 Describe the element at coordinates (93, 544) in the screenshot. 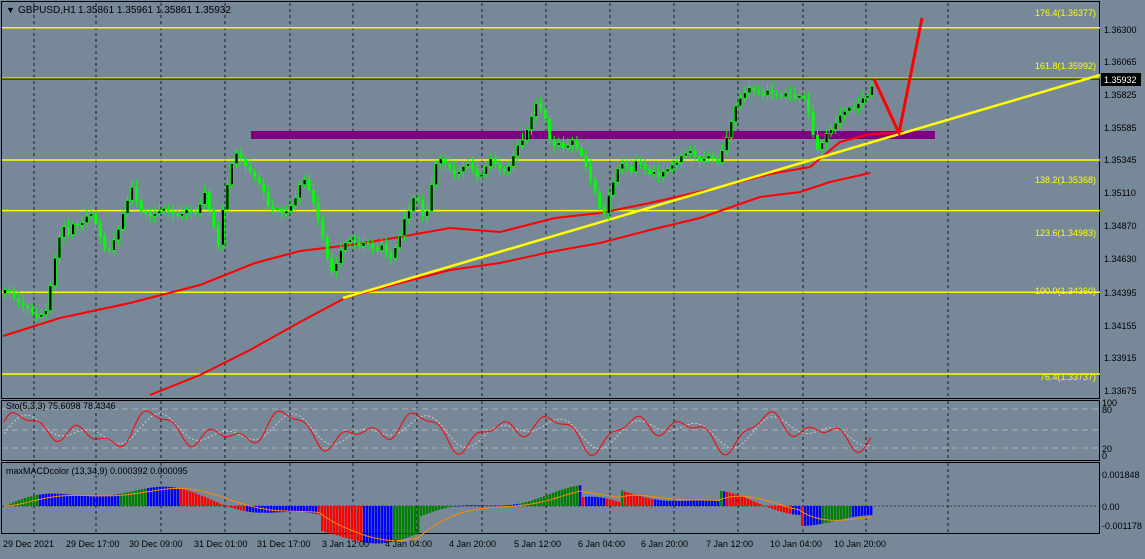

I see `time-label: 29 Dec 17:00` at that location.